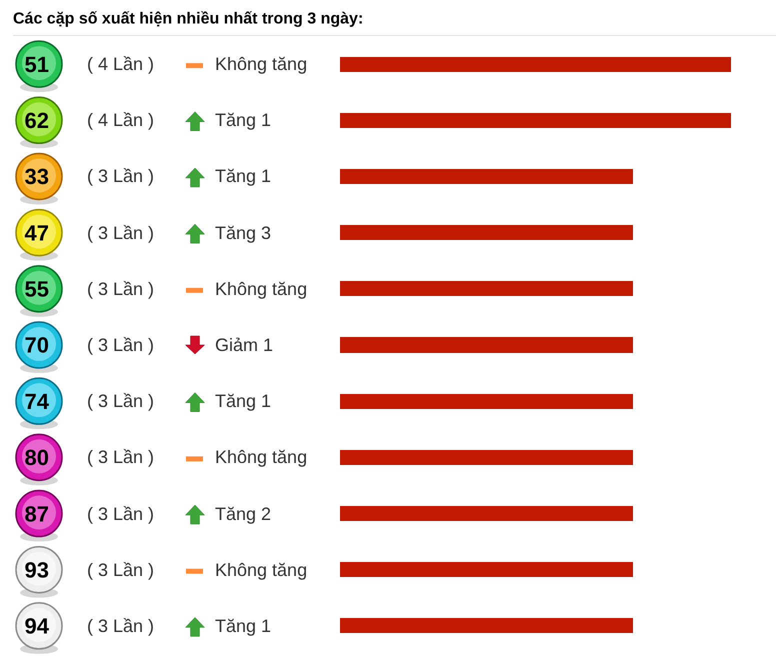 Image resolution: width=776 pixels, height=657 pixels. I want to click on y-tick-label: 47, so click(36, 233).